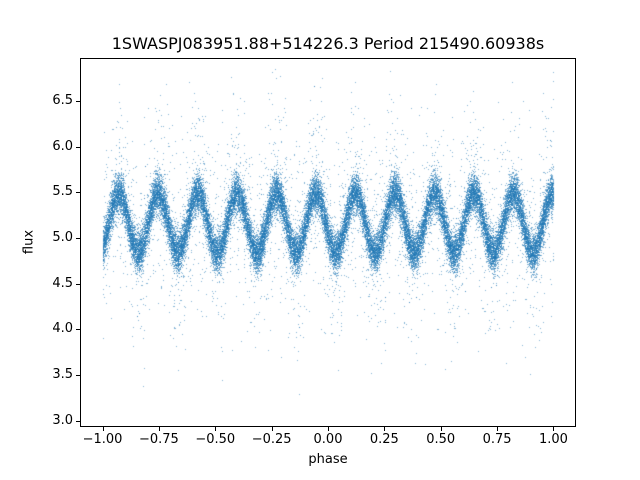  Describe the element at coordinates (62, 146) in the screenshot. I see `y-tick-label: 6.0` at that location.